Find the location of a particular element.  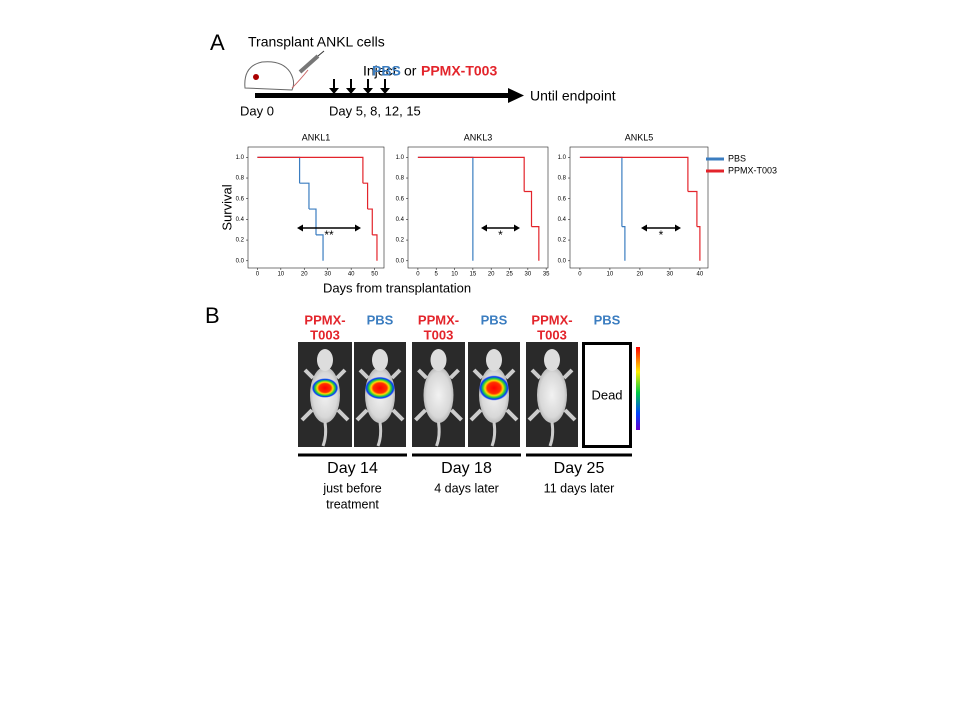

inject-drug: PPMX-T003 is located at coordinates (459, 71).